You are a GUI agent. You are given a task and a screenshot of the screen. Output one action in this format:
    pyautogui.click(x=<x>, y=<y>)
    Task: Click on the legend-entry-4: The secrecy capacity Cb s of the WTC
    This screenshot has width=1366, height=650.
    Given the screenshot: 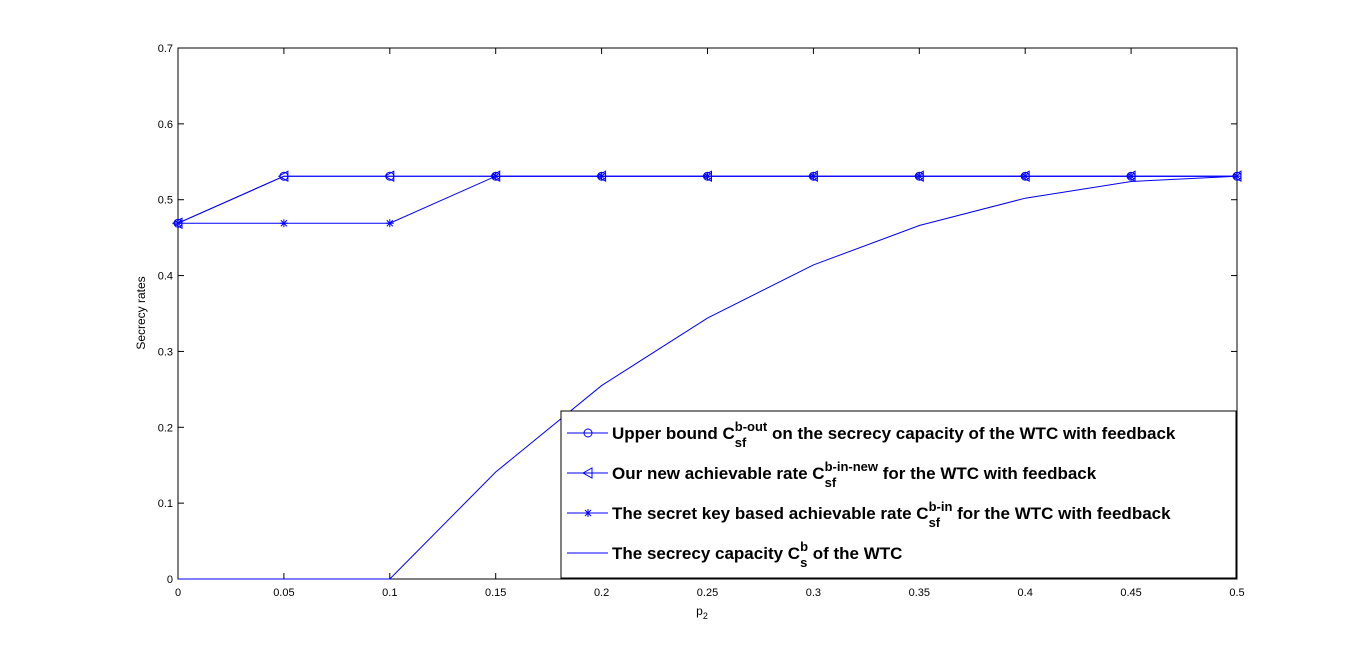 What is the action you would take?
    pyautogui.click(x=734, y=554)
    